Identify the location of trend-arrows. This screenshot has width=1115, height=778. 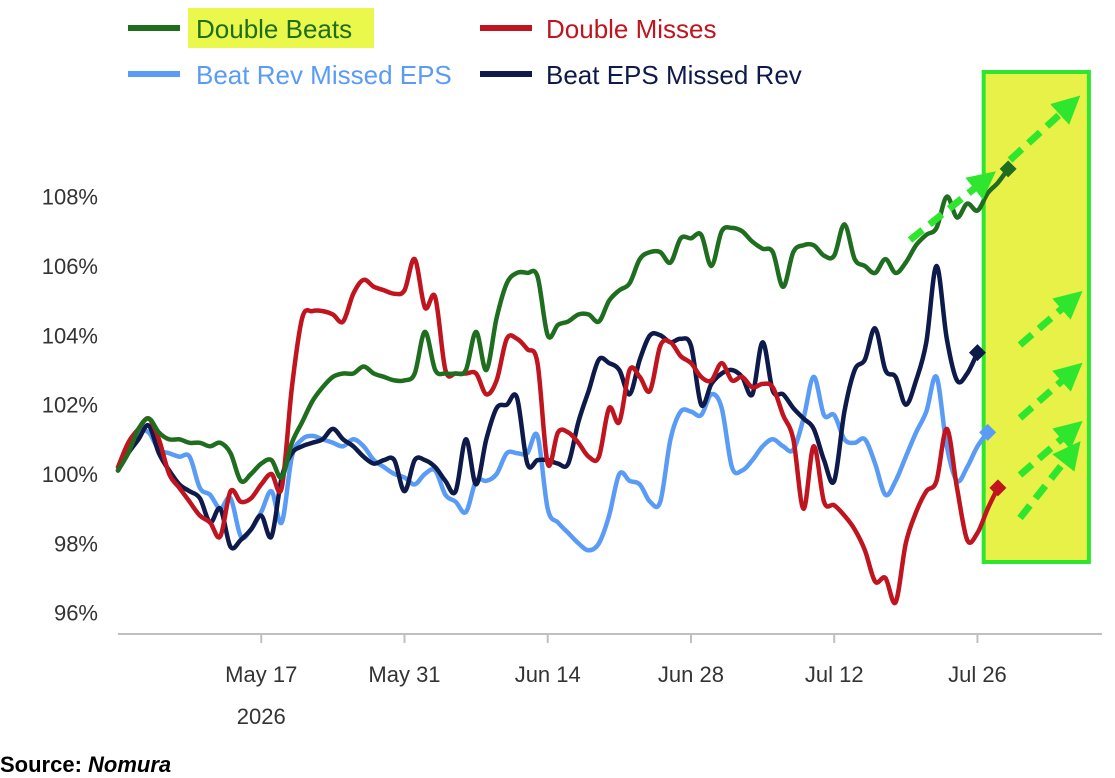
(995, 308).